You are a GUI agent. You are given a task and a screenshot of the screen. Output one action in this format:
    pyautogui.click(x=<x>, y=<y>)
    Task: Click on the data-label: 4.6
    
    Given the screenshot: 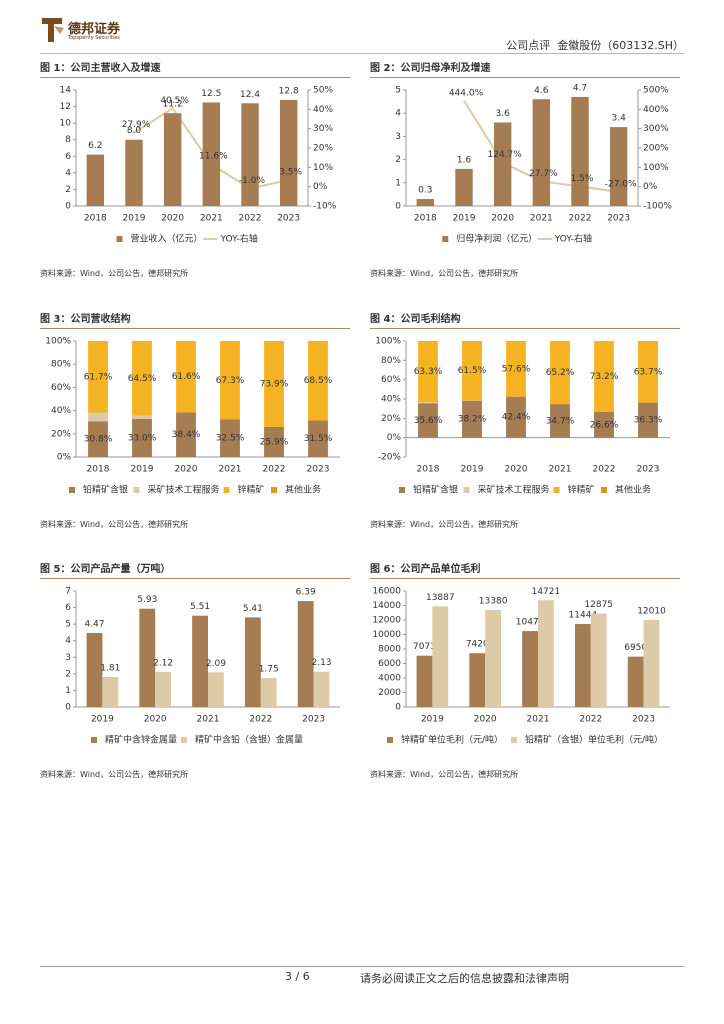 What is the action you would take?
    pyautogui.click(x=541, y=91)
    